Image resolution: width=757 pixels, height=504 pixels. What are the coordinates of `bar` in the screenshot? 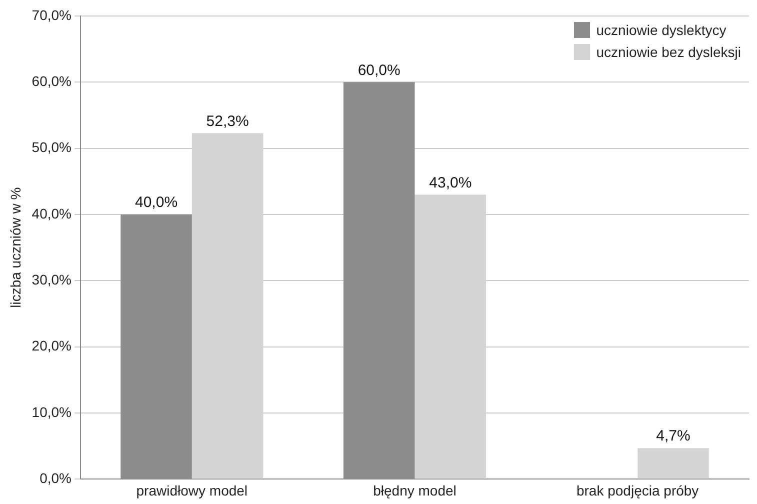 It's located at (673, 463).